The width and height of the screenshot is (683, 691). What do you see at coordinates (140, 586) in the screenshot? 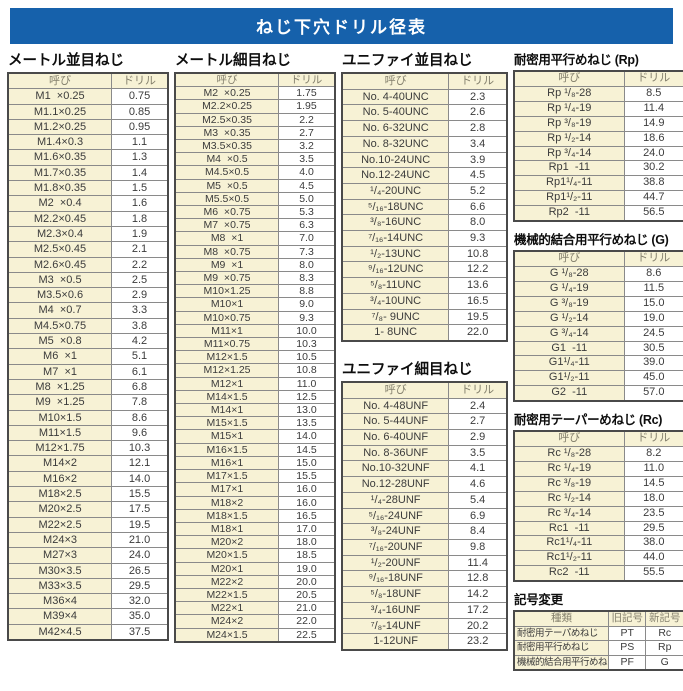
I see `drill-cell: 29.5` at bounding box center [140, 586].